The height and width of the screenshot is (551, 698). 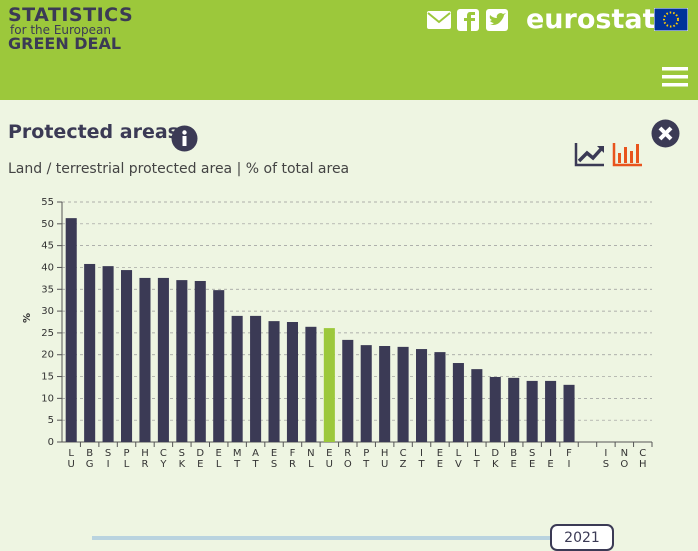 I want to click on chart-type-toggle, so click(x=609, y=154).